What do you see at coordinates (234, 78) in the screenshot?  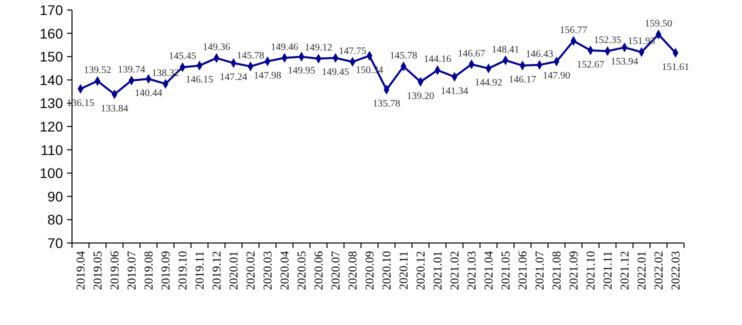 I see `data-label: 147.24` at bounding box center [234, 78].